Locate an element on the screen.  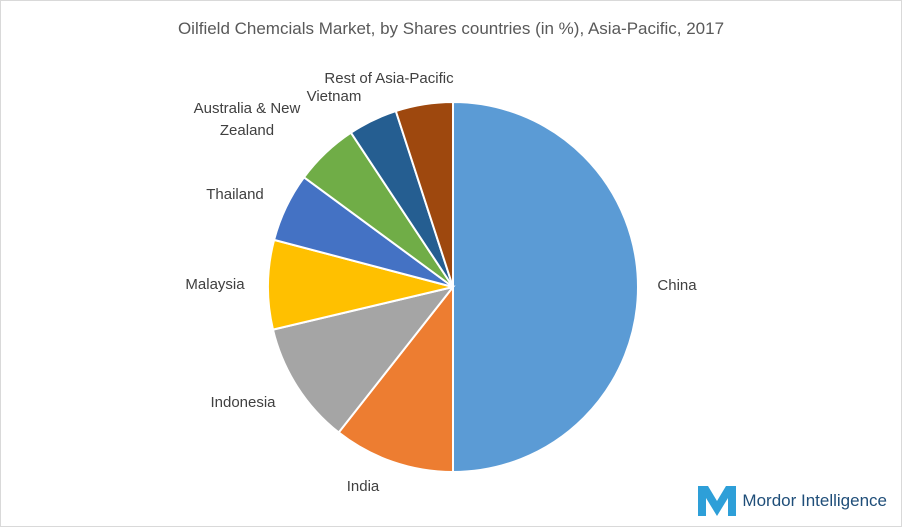
slice-label: China is located at coordinates (677, 285).